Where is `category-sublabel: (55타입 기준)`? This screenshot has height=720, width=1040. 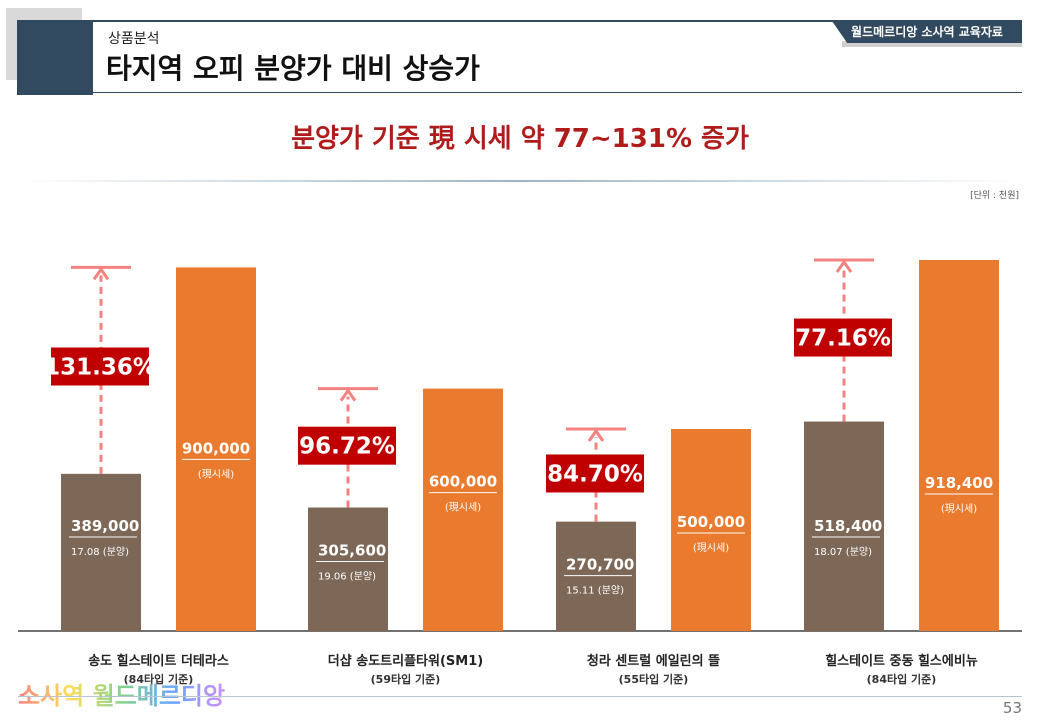 category-sublabel: (55타입 기준) is located at coordinates (654, 679).